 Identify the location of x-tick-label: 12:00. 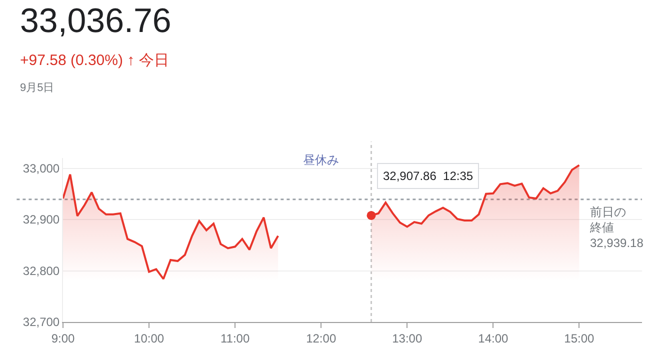
(321, 338).